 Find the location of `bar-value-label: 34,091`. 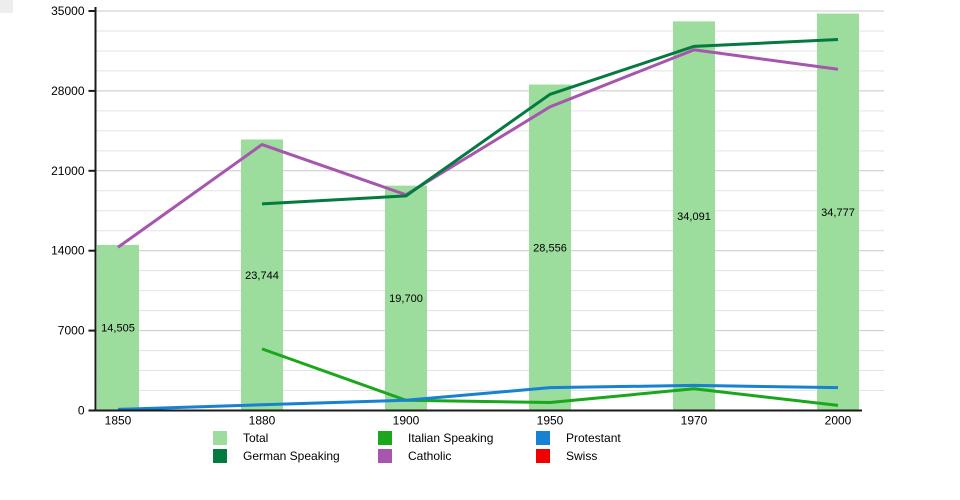

bar-value-label: 34,091 is located at coordinates (694, 217).